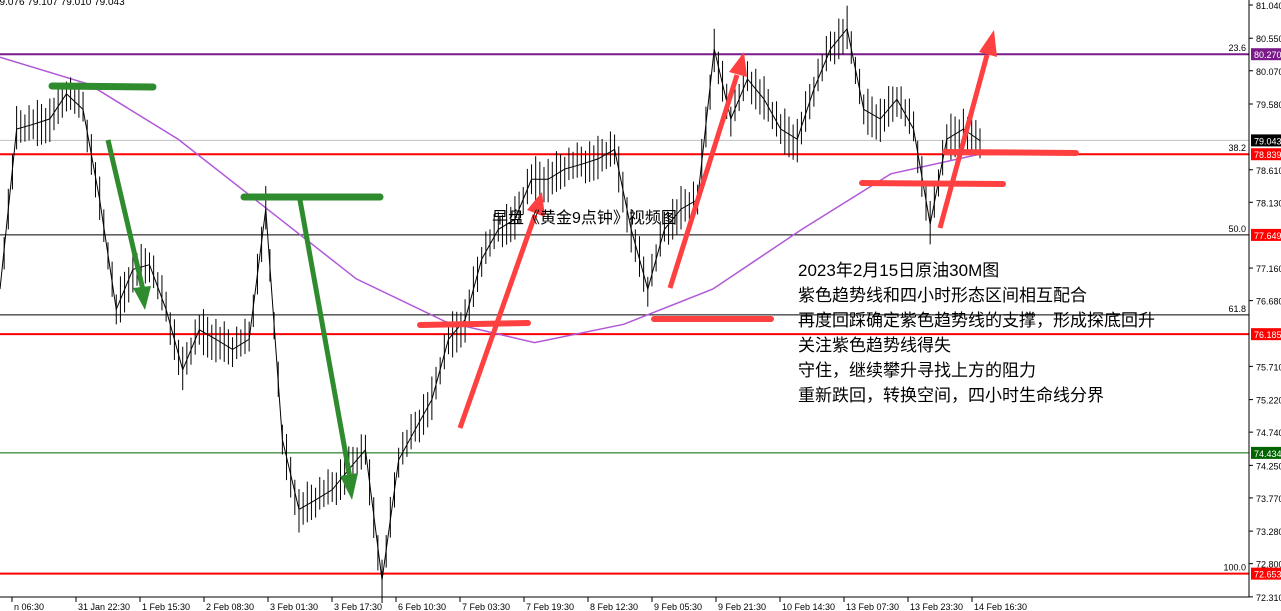 This screenshot has height=611, width=1281. I want to click on x-tick-label: 13 Feb 07:30, so click(872, 606).